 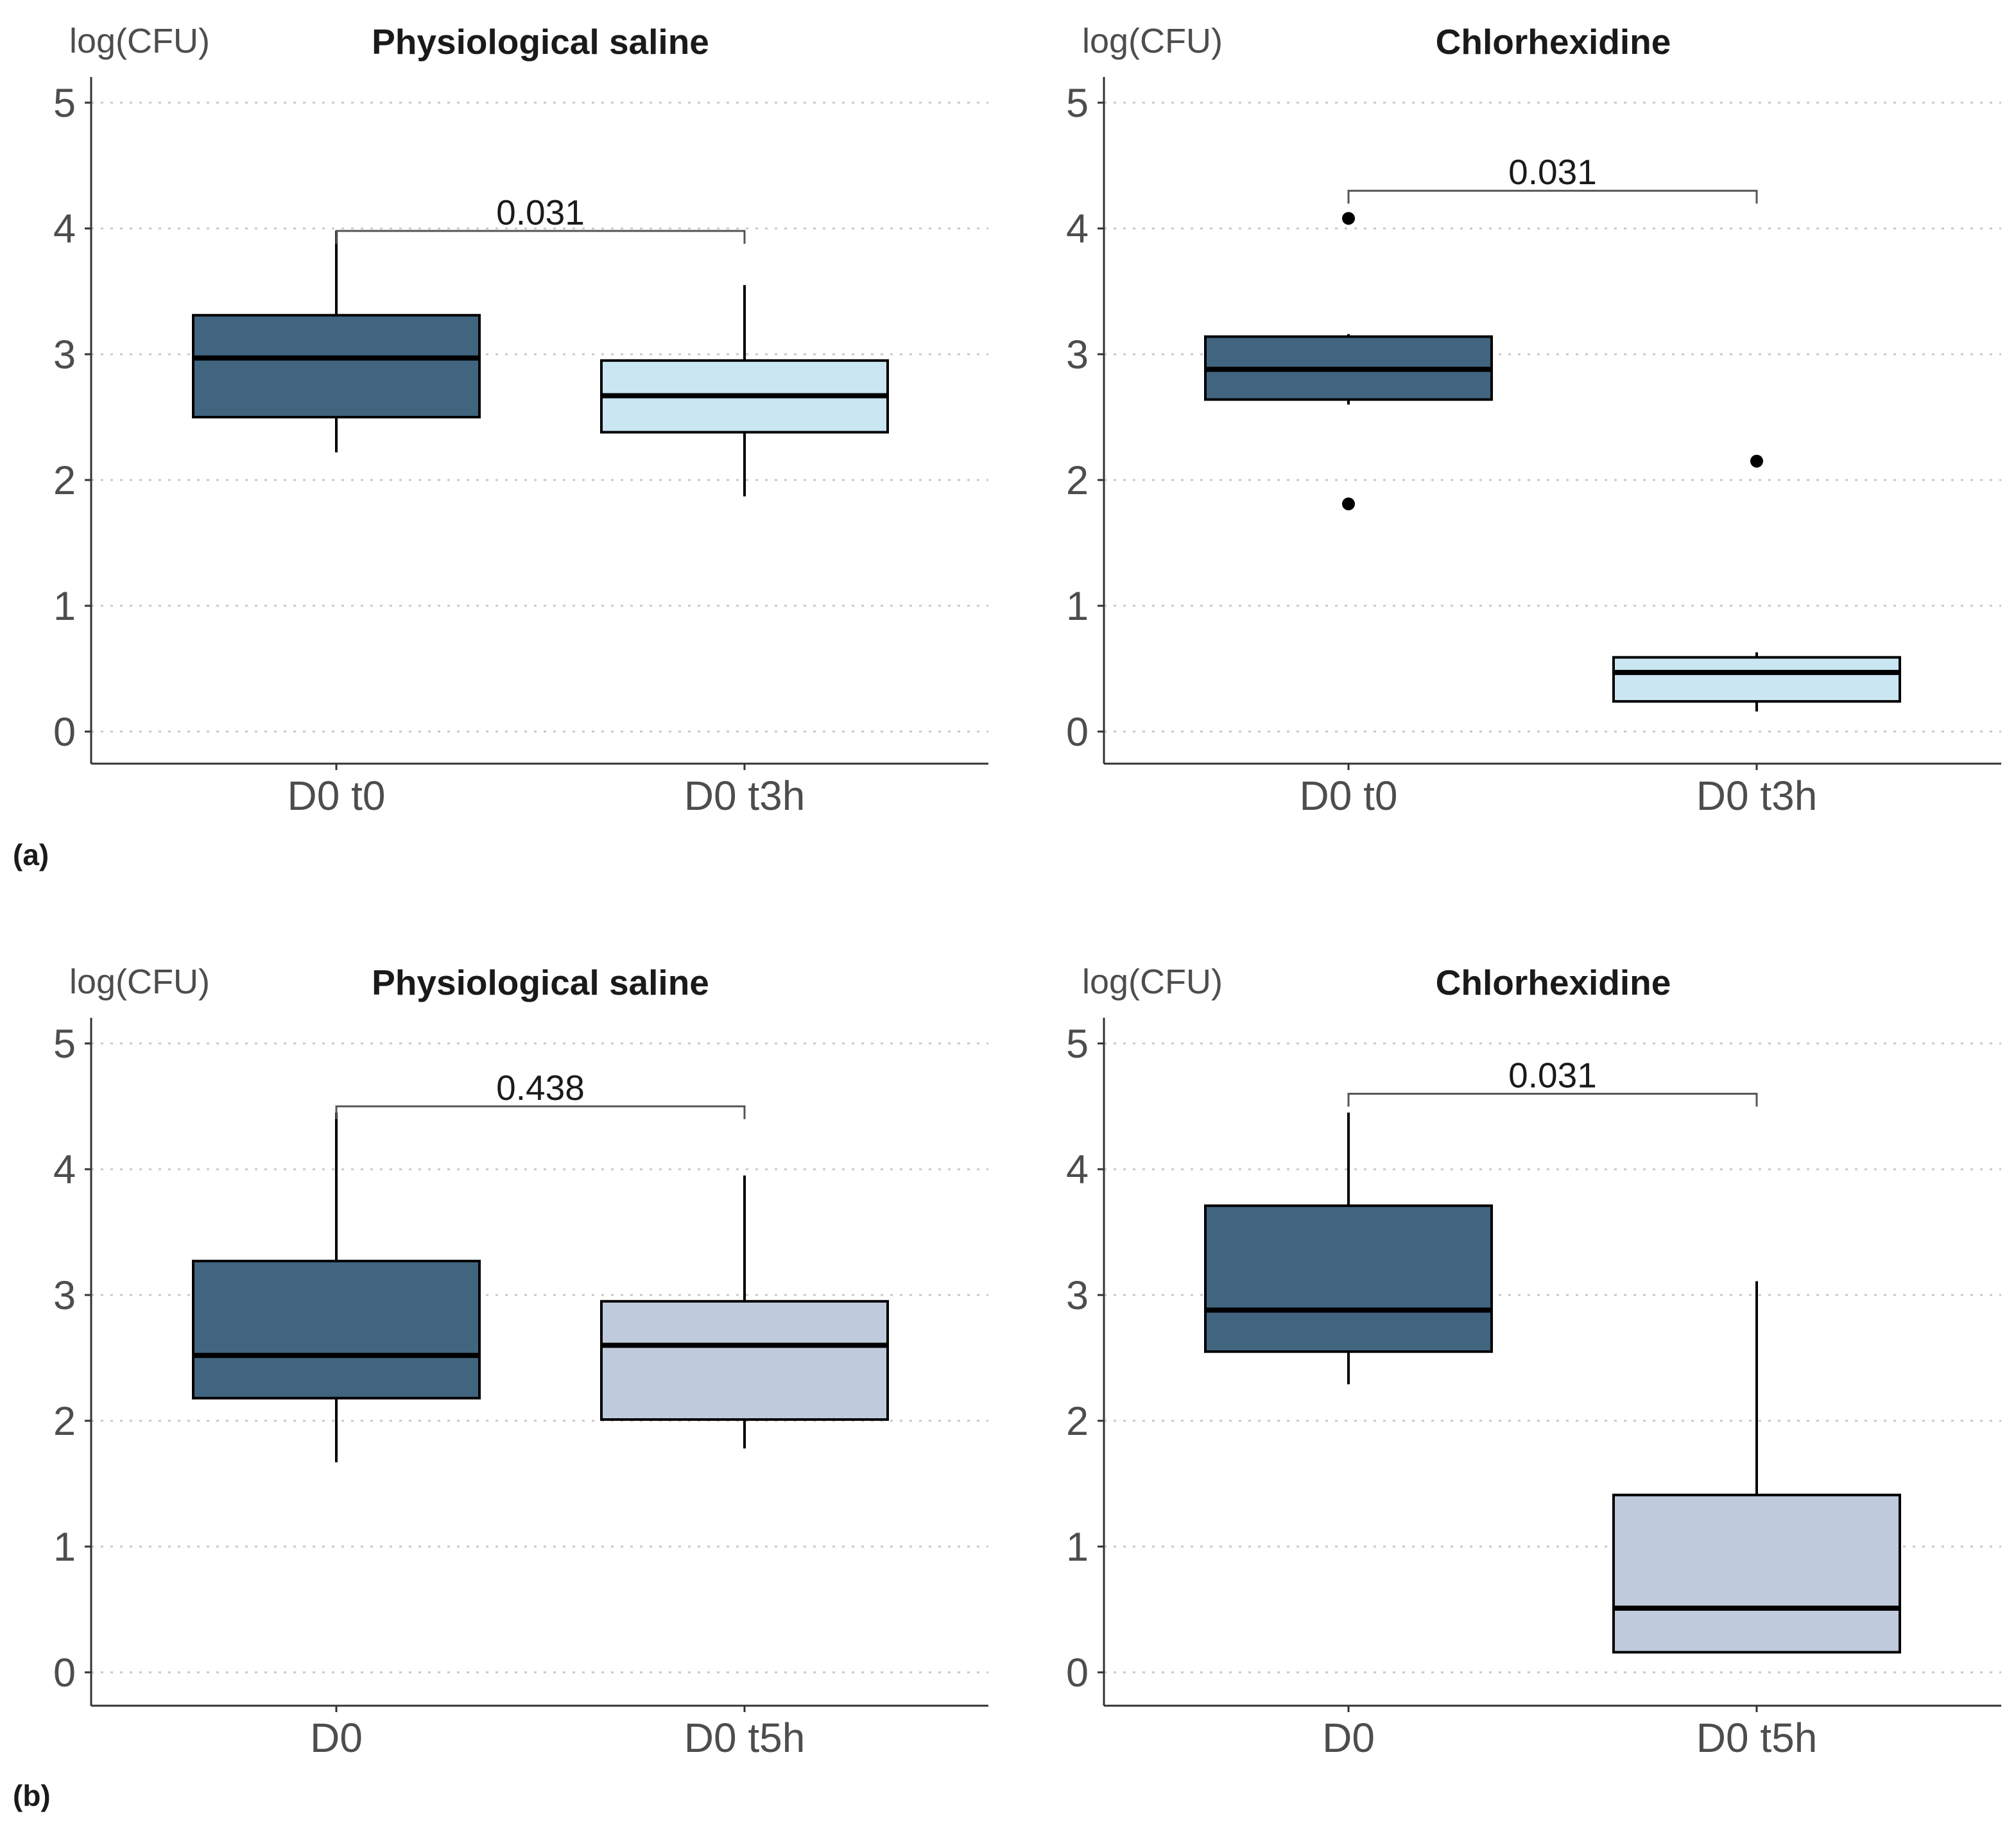 I want to click on figure-label-a: (a), so click(x=31, y=854).